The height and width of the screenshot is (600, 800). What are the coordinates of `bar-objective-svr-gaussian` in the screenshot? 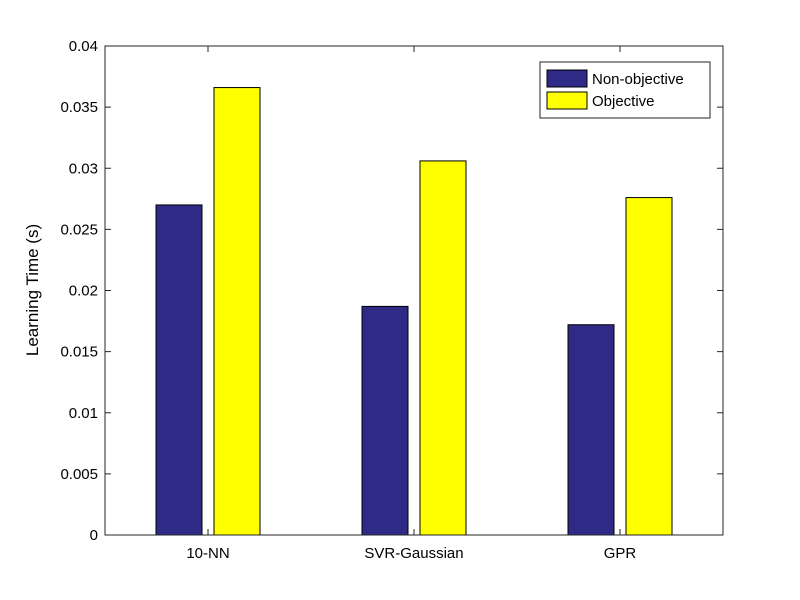 It's located at (443, 348).